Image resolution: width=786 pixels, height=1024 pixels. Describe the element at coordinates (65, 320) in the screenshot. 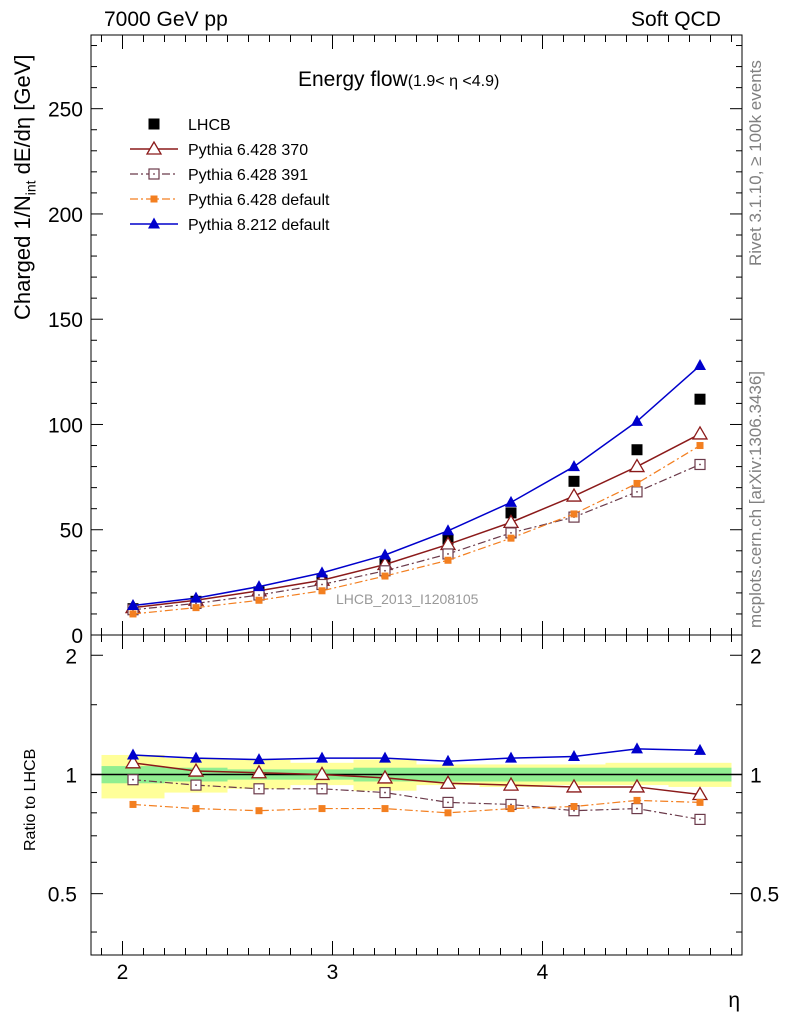

I see `main-y-tick-label: 150` at that location.